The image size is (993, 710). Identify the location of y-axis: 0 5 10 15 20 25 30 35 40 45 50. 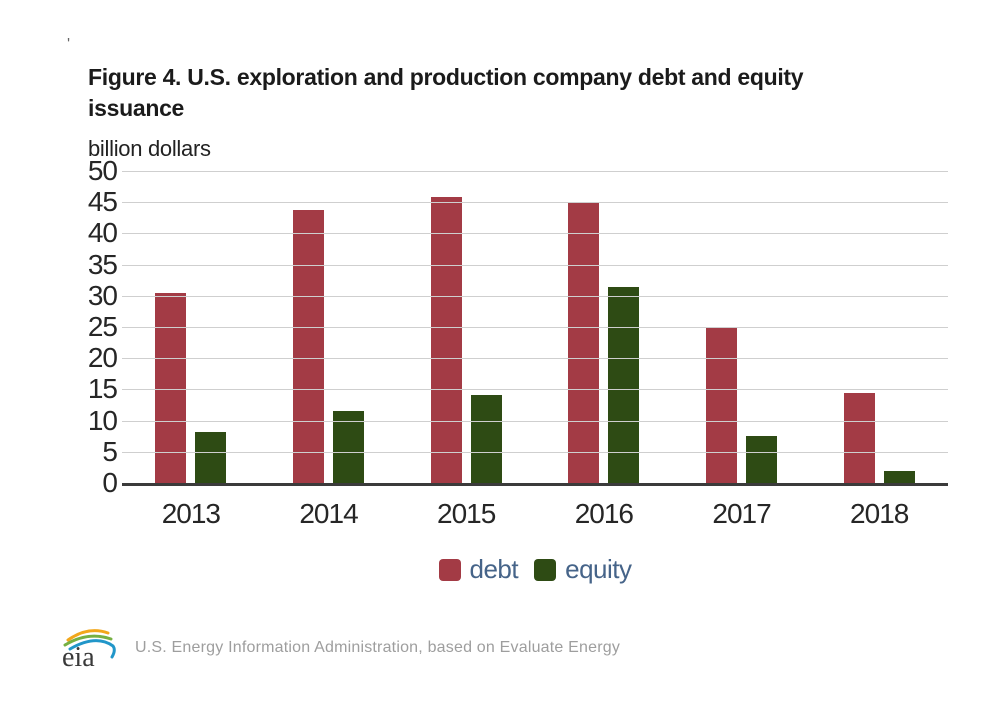
(104, 327).